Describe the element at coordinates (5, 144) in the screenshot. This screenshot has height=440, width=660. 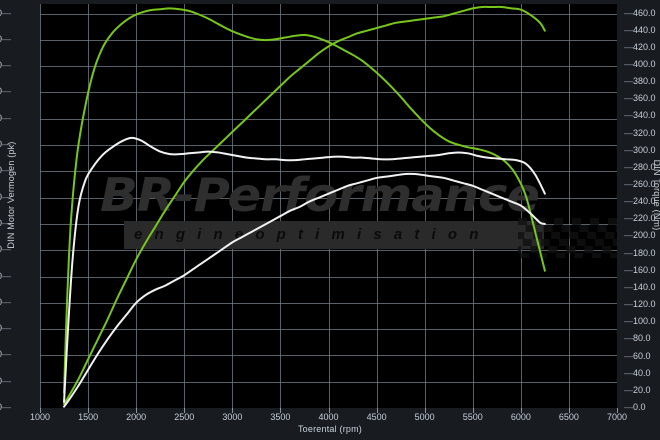
I see `left-tick-label: 200.0—` at that location.